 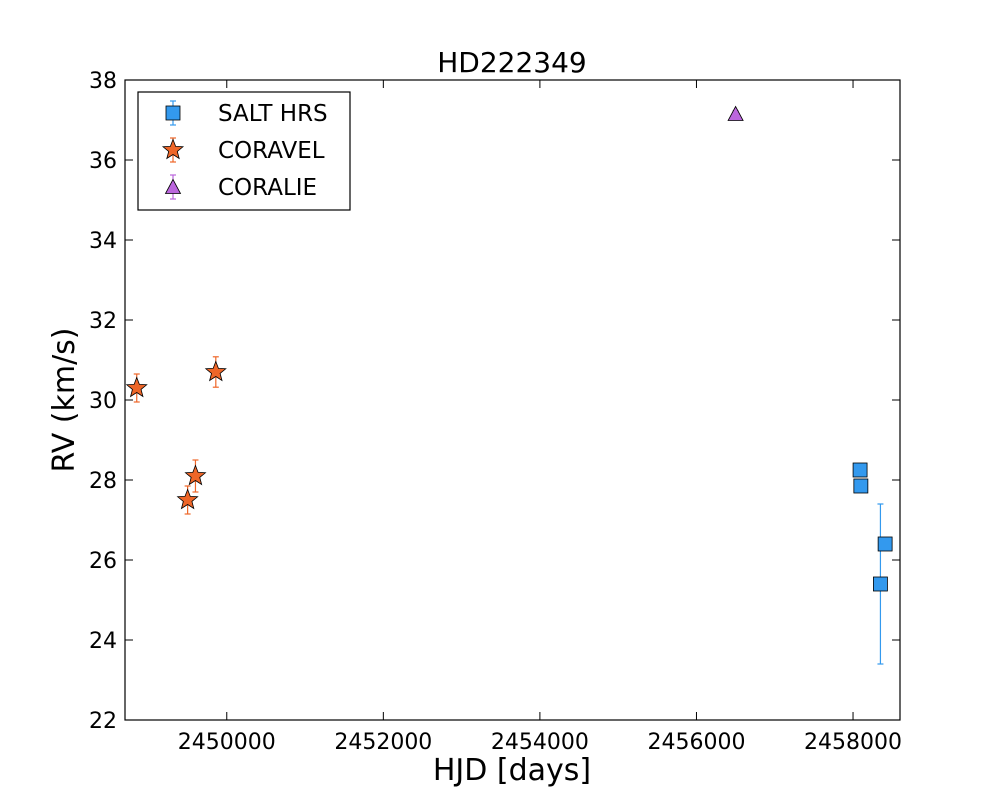 I want to click on coralie-point, so click(x=735, y=113).